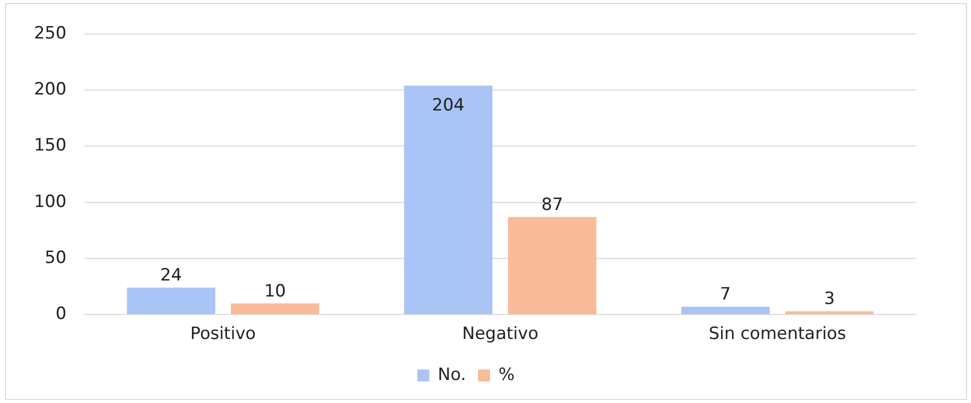 The image size is (971, 403). What do you see at coordinates (777, 334) in the screenshot?
I see `x-tick-label: Sin comentarios` at bounding box center [777, 334].